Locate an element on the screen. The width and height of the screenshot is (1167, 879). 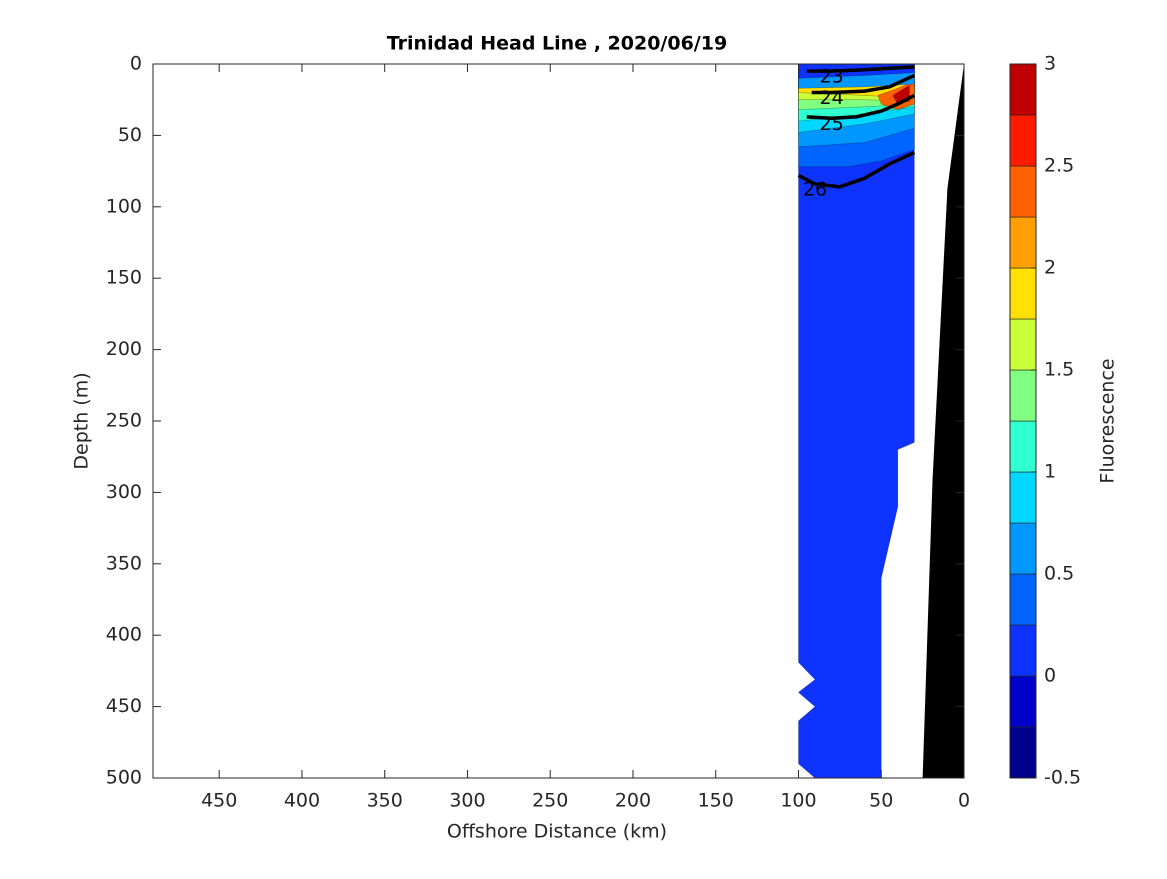
colorbar-tick-label: 2.5 is located at coordinates (1059, 166).